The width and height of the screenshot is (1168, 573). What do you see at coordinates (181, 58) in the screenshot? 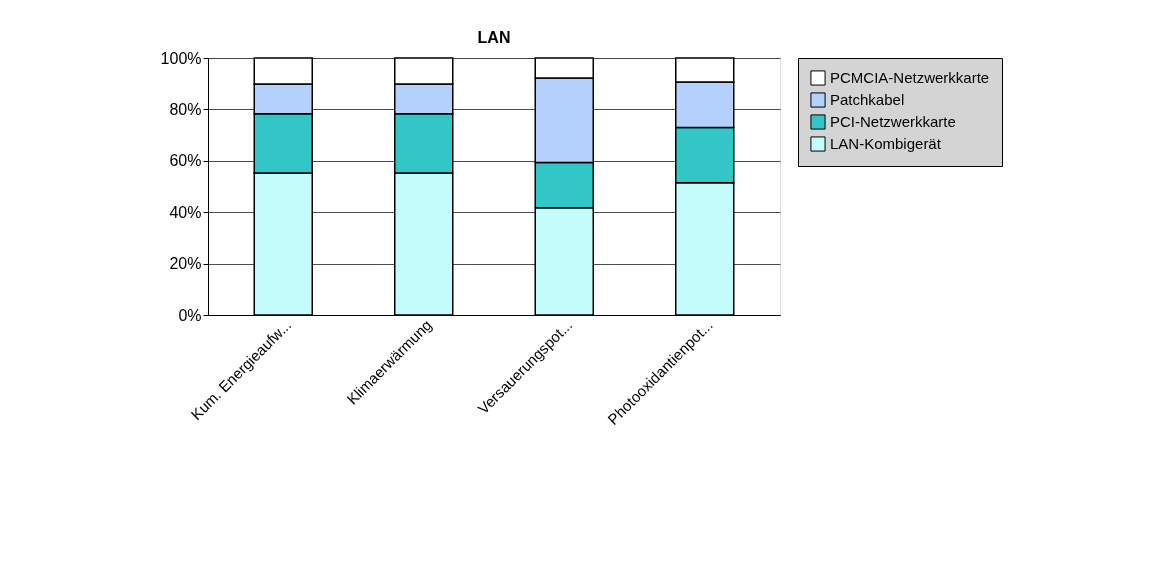
I see `y-tick-label: 100%` at bounding box center [181, 58].